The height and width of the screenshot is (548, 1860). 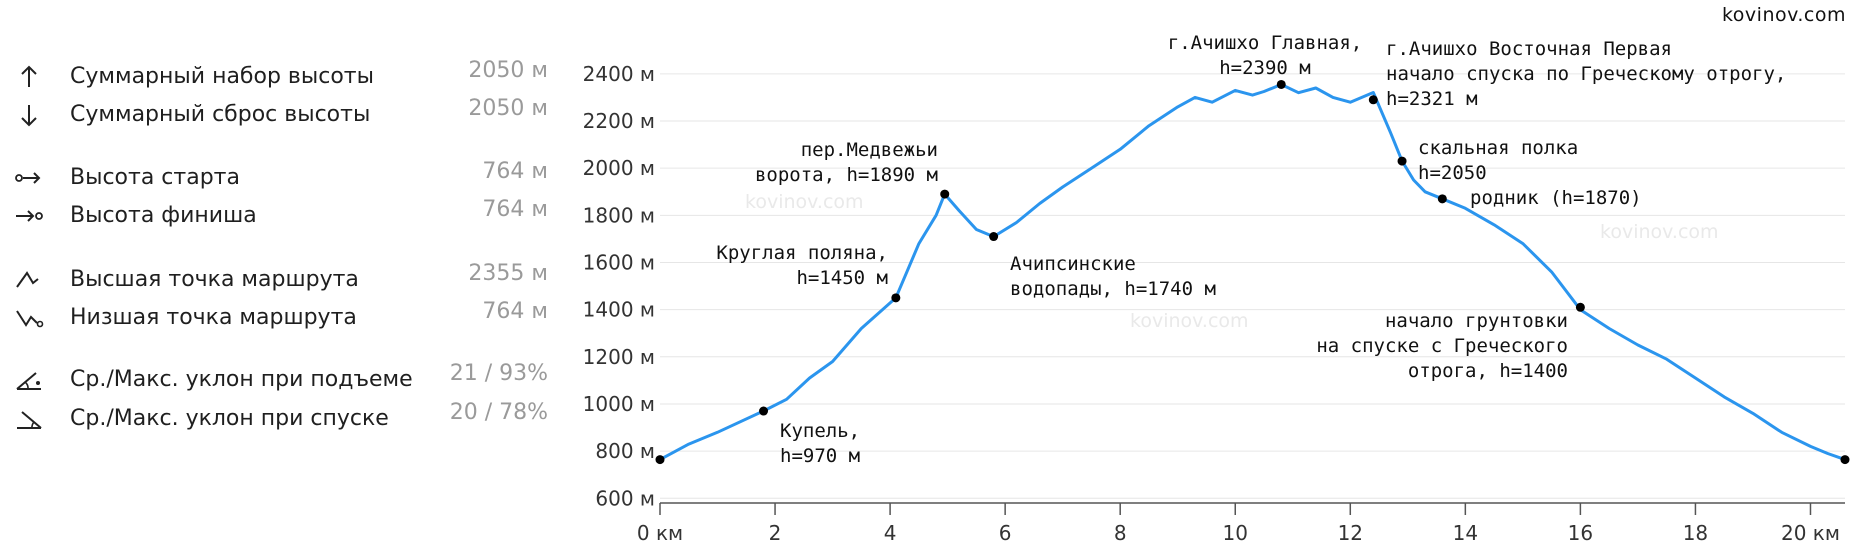 What do you see at coordinates (1810, 533) in the screenshot?
I see `x-tick-label: 20 км` at bounding box center [1810, 533].